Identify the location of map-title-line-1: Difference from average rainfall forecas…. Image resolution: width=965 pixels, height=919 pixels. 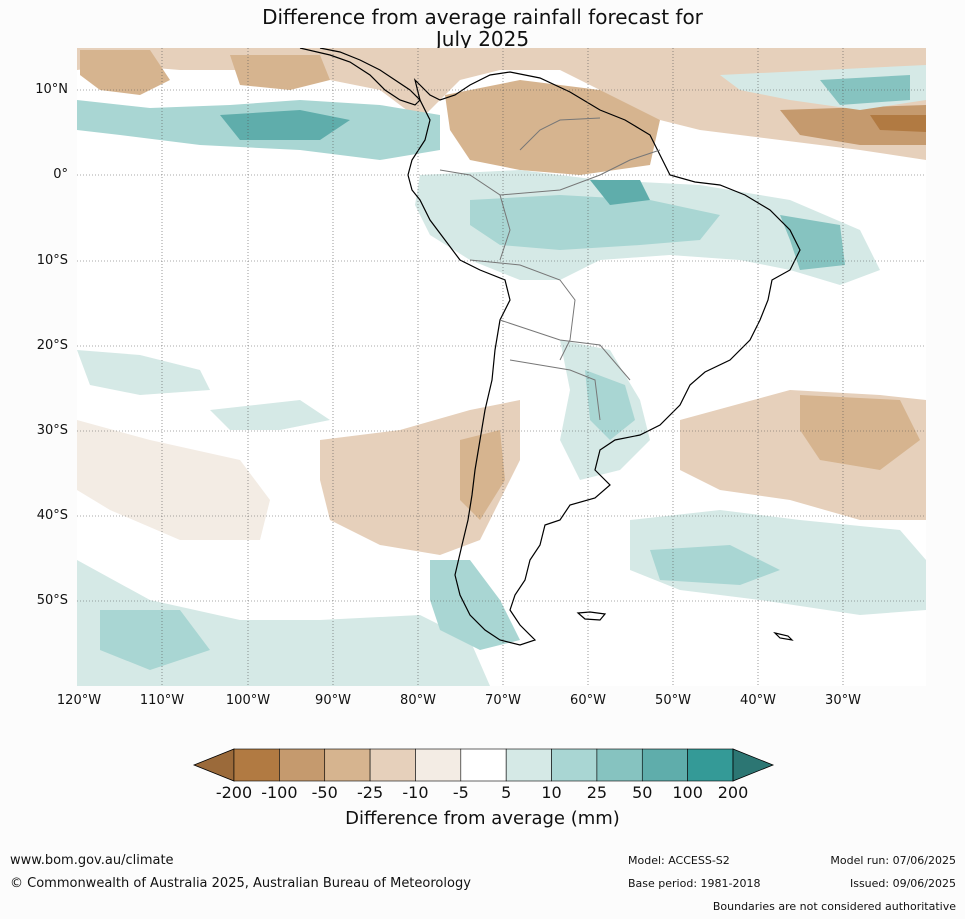
(482, 17).